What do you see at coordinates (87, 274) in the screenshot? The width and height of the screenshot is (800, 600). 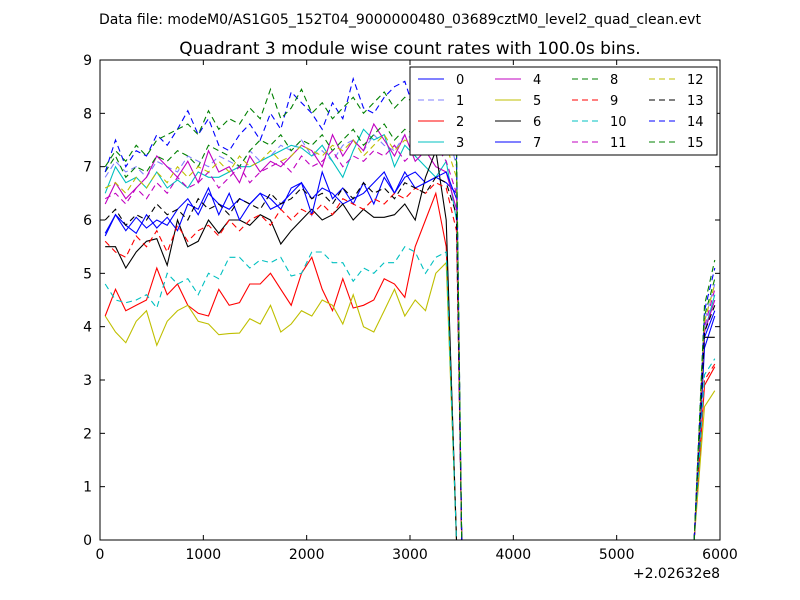 I see `y-tick-label: 5` at bounding box center [87, 274].